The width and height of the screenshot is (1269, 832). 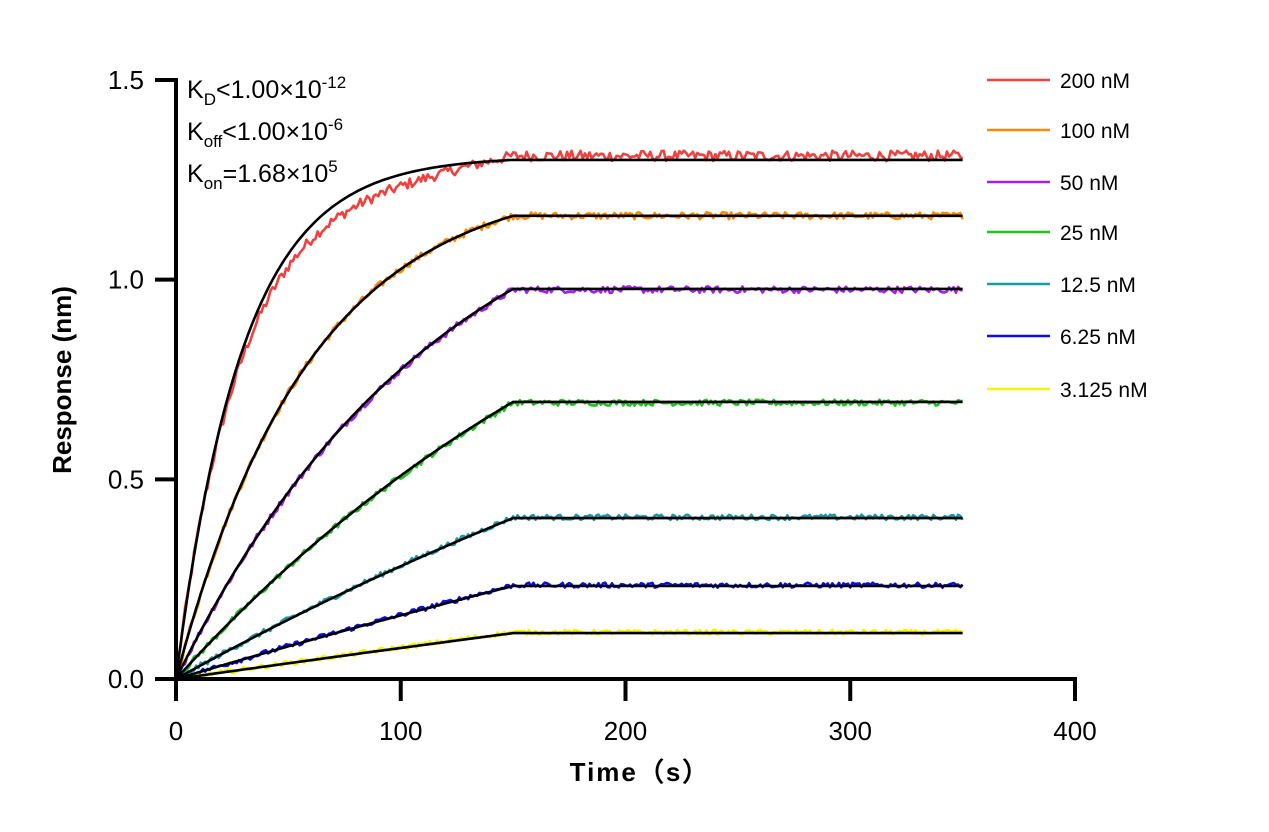 What do you see at coordinates (1104, 390) in the screenshot?
I see `legend-label: 3.125 nM` at bounding box center [1104, 390].